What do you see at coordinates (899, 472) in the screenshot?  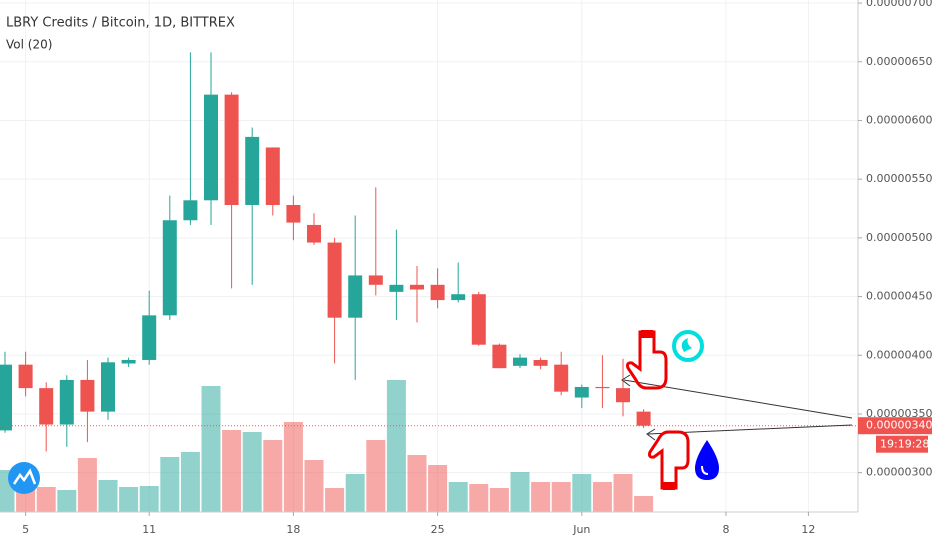 I see `y-tick-label: 0.00000300` at bounding box center [899, 472].